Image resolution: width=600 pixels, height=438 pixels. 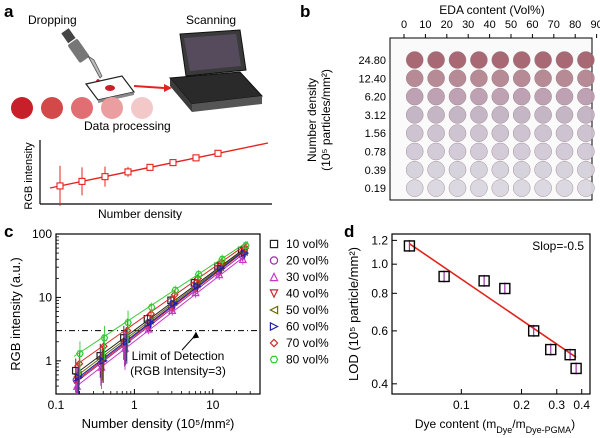 I want to click on mini-xlabel: Number density, so click(x=140, y=213).